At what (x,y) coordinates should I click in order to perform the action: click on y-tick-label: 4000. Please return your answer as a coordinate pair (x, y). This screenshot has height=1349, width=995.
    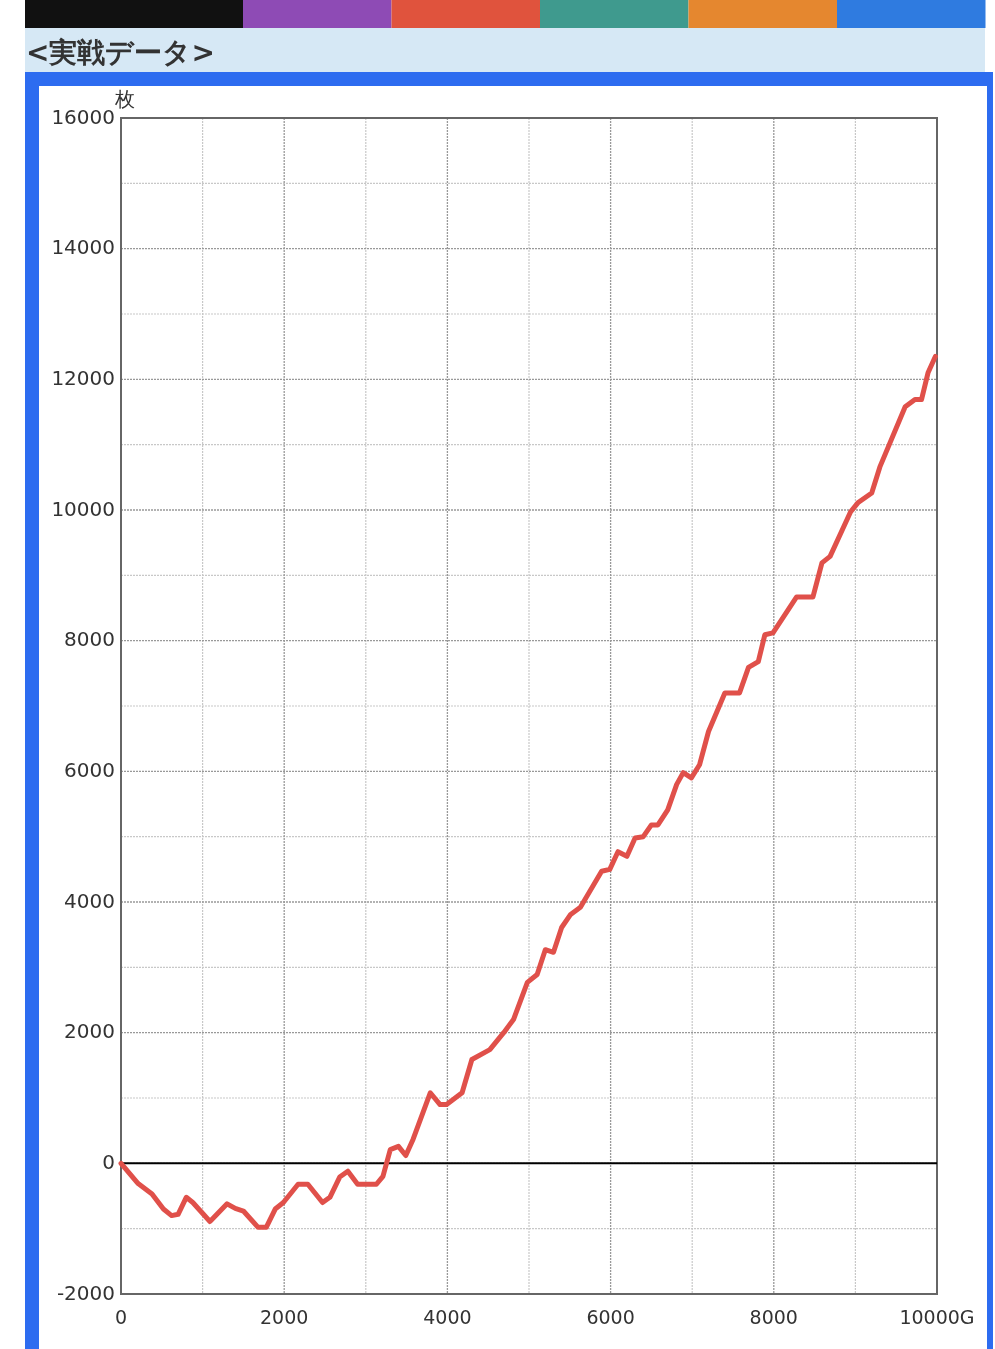
    Looking at the image, I should click on (89, 900).